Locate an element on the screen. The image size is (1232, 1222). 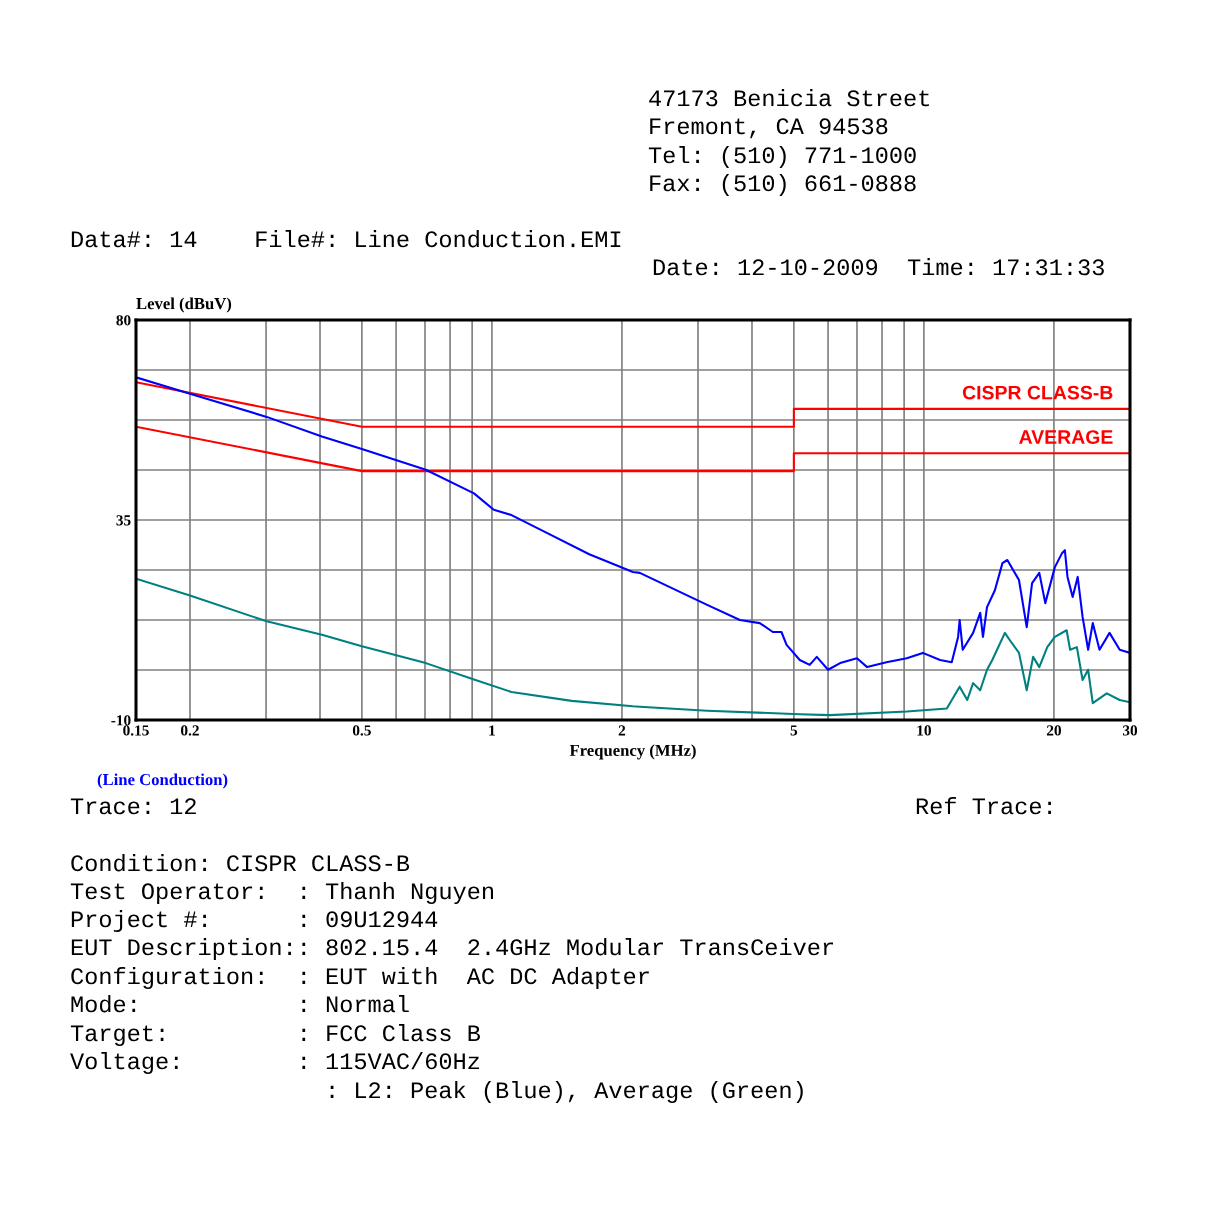
x-tick-label: 20 is located at coordinates (1053, 730).